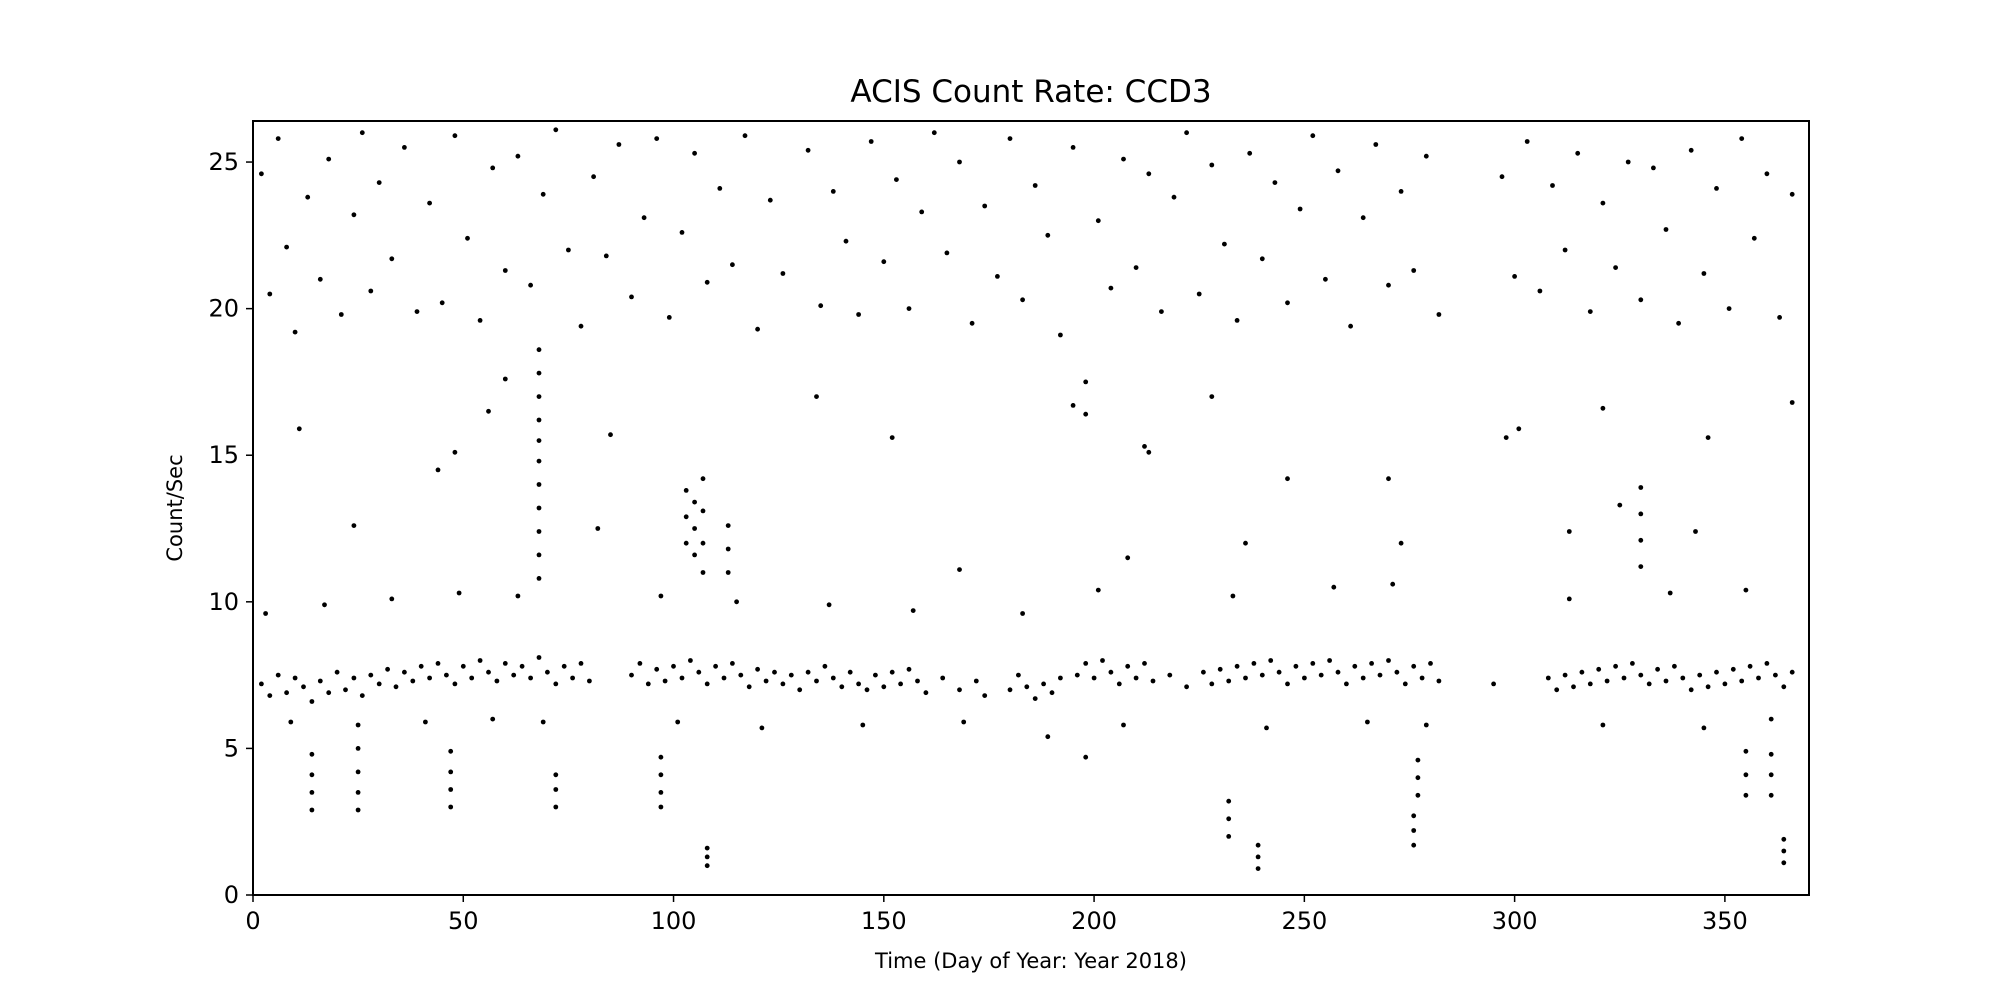 This screenshot has height=1000, width=2000. I want to click on x-tick-label: 300, so click(1515, 921).